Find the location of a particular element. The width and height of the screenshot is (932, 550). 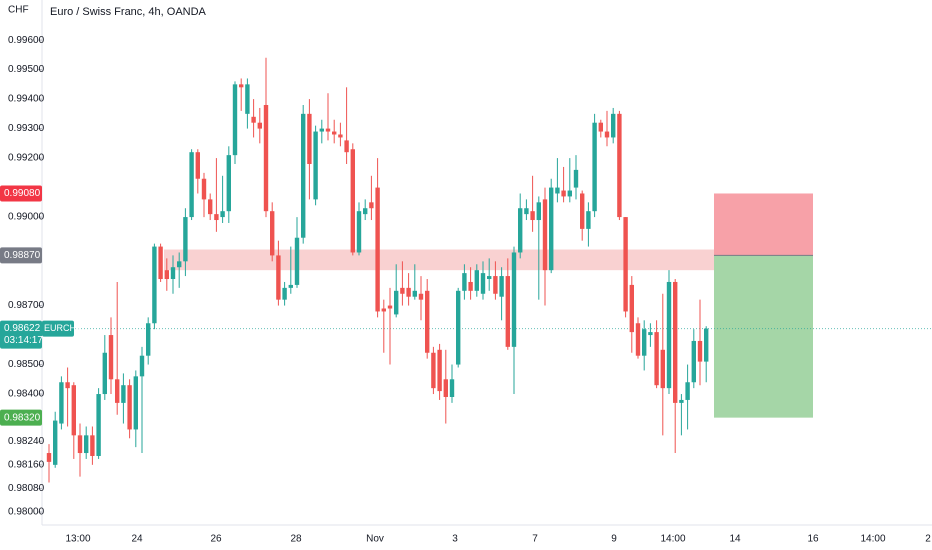

price-label: 0.99080 is located at coordinates (22, 193).